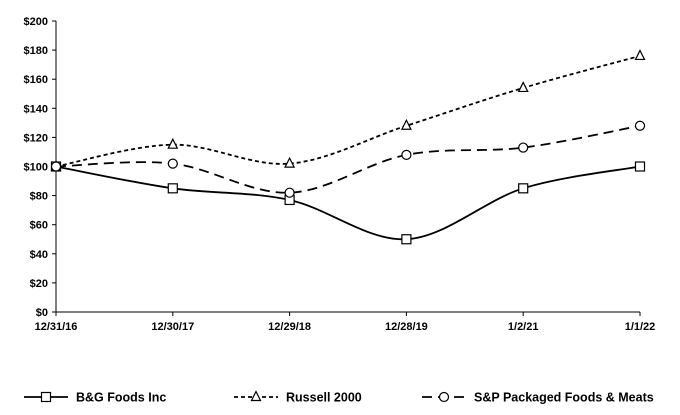 This screenshot has height=415, width=680. I want to click on legend-item: S&P Packaged Foods & Meats, so click(538, 398).